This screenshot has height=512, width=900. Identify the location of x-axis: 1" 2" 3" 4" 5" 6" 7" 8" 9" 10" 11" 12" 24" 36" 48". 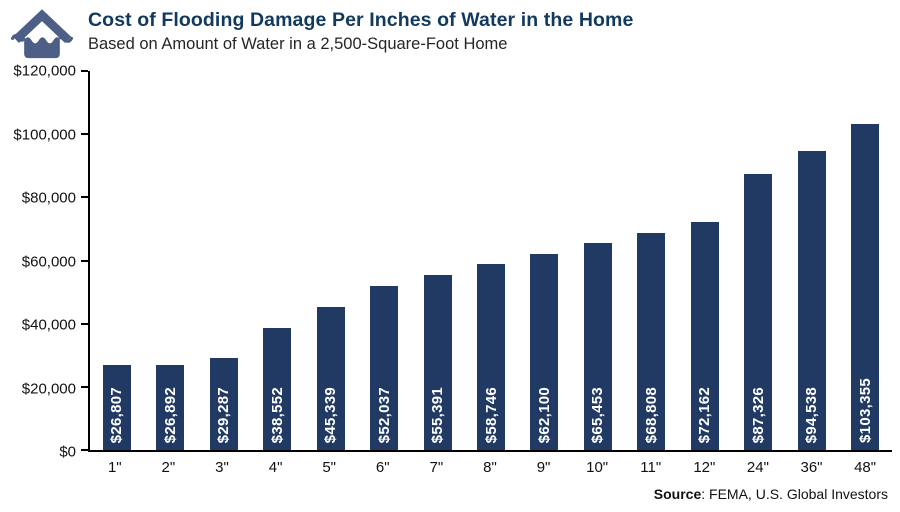
(490, 467).